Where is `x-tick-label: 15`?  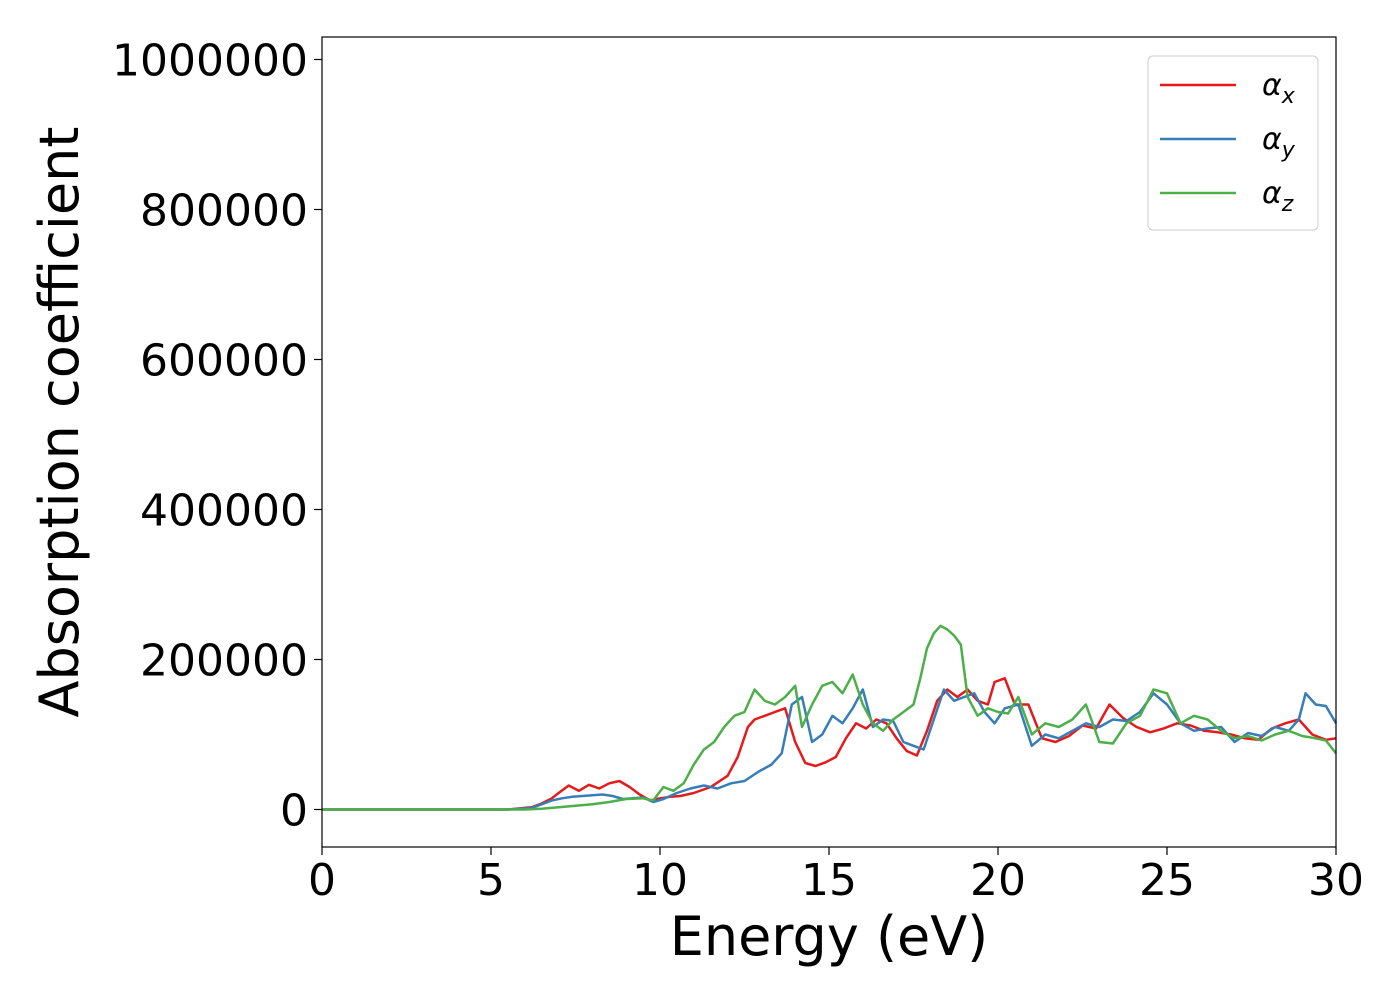 x-tick-label: 15 is located at coordinates (829, 880).